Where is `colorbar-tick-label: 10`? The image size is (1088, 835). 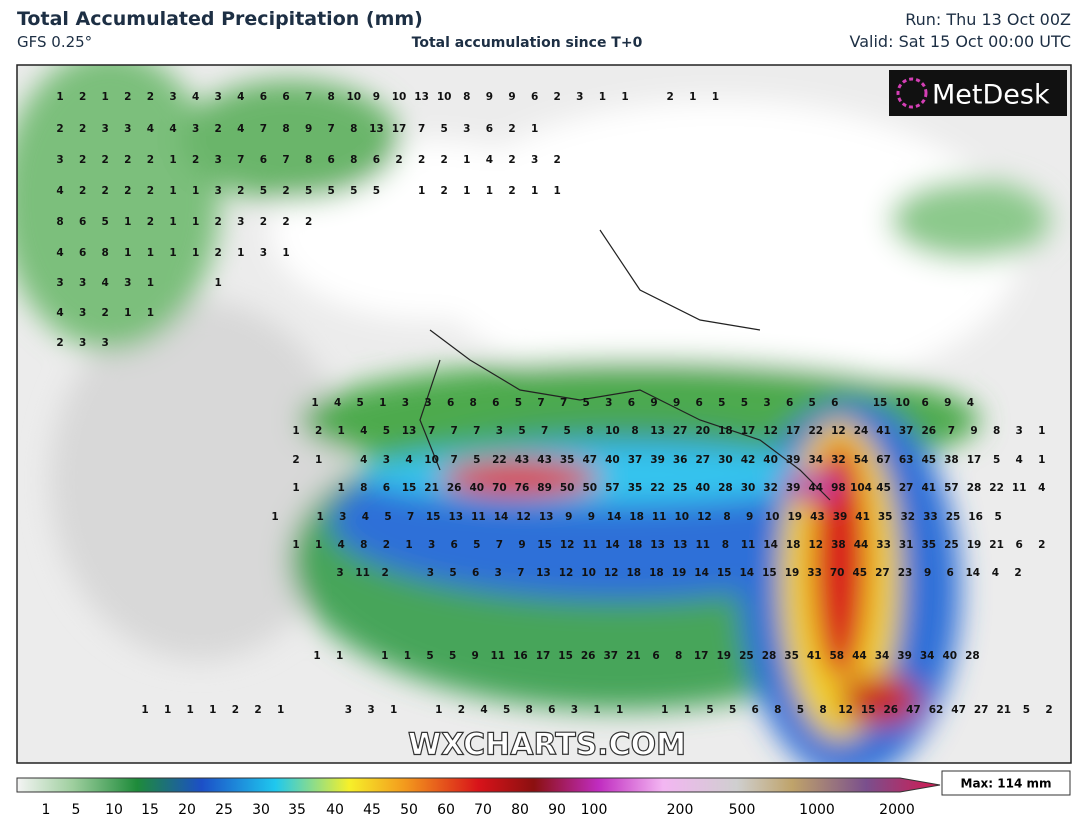
colorbar-tick-label: 10 is located at coordinates (114, 810).